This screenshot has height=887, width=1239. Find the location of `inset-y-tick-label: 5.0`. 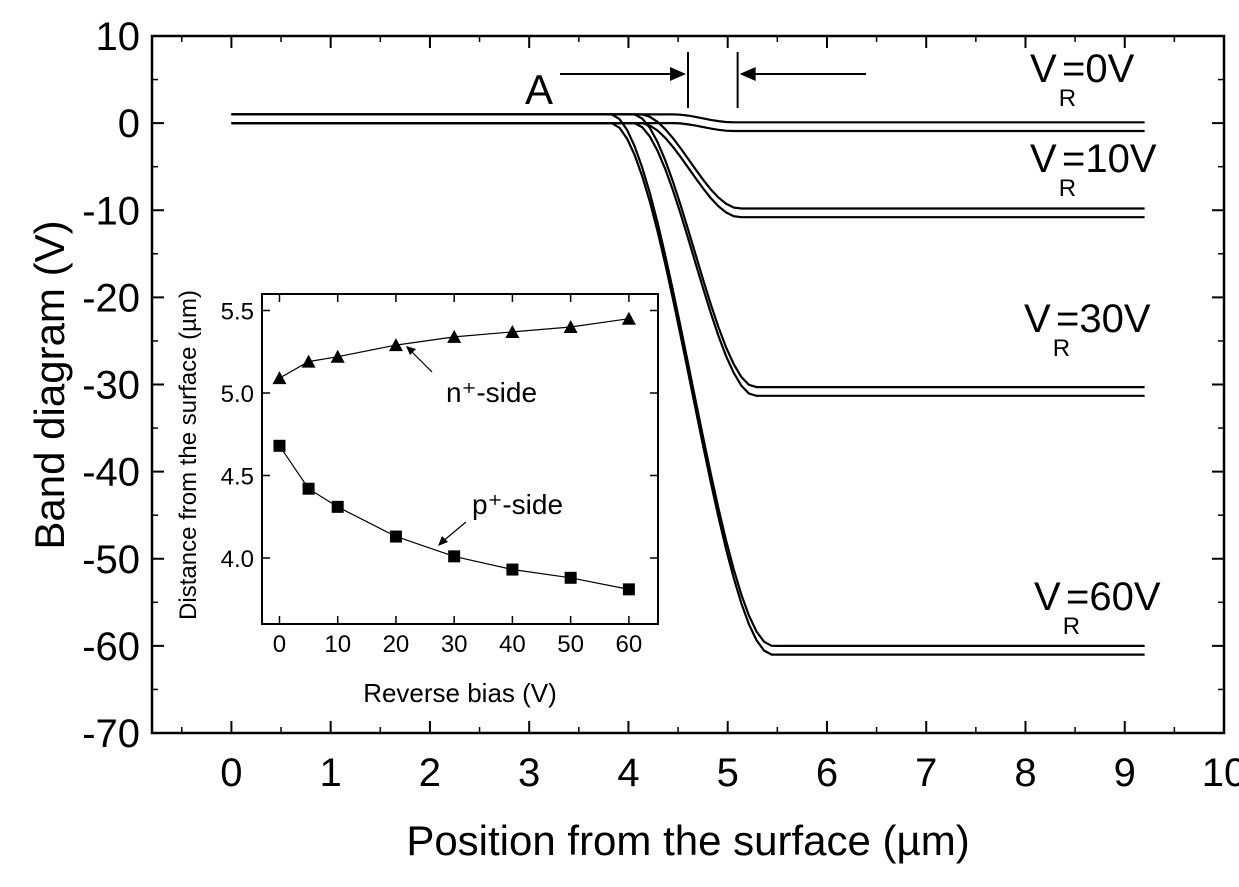

inset-y-tick-label: 5.0 is located at coordinates (237, 394).